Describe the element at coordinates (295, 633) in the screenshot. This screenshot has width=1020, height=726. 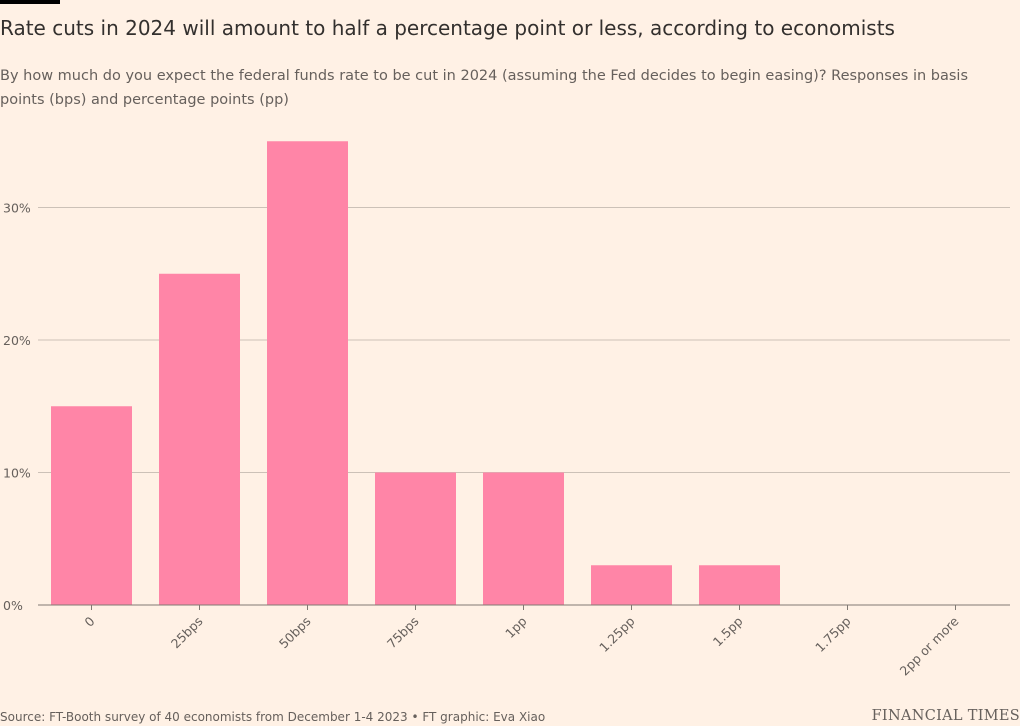
I see `x-tick-label: 50bps` at that location.